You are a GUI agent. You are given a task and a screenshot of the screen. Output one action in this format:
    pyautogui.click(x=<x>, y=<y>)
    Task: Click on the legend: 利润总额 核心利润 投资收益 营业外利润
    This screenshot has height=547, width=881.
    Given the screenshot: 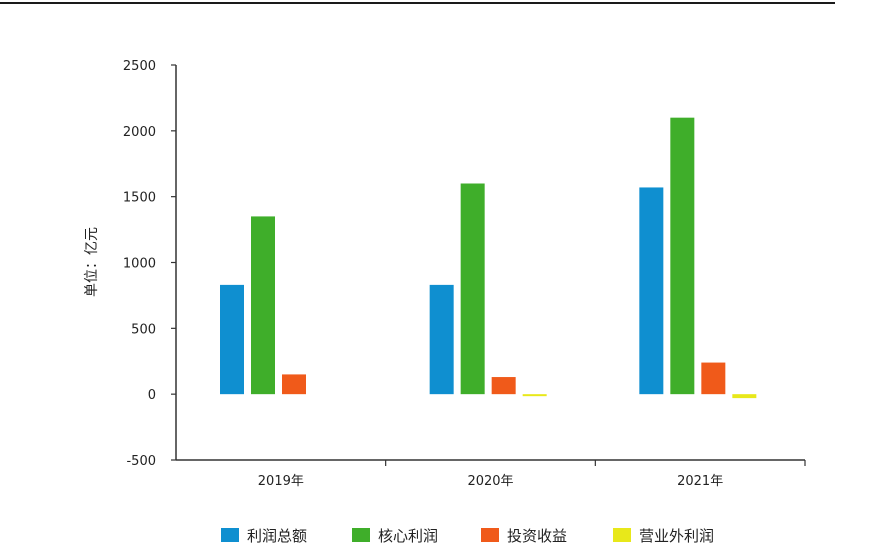 What is the action you would take?
    pyautogui.click(x=467, y=536)
    